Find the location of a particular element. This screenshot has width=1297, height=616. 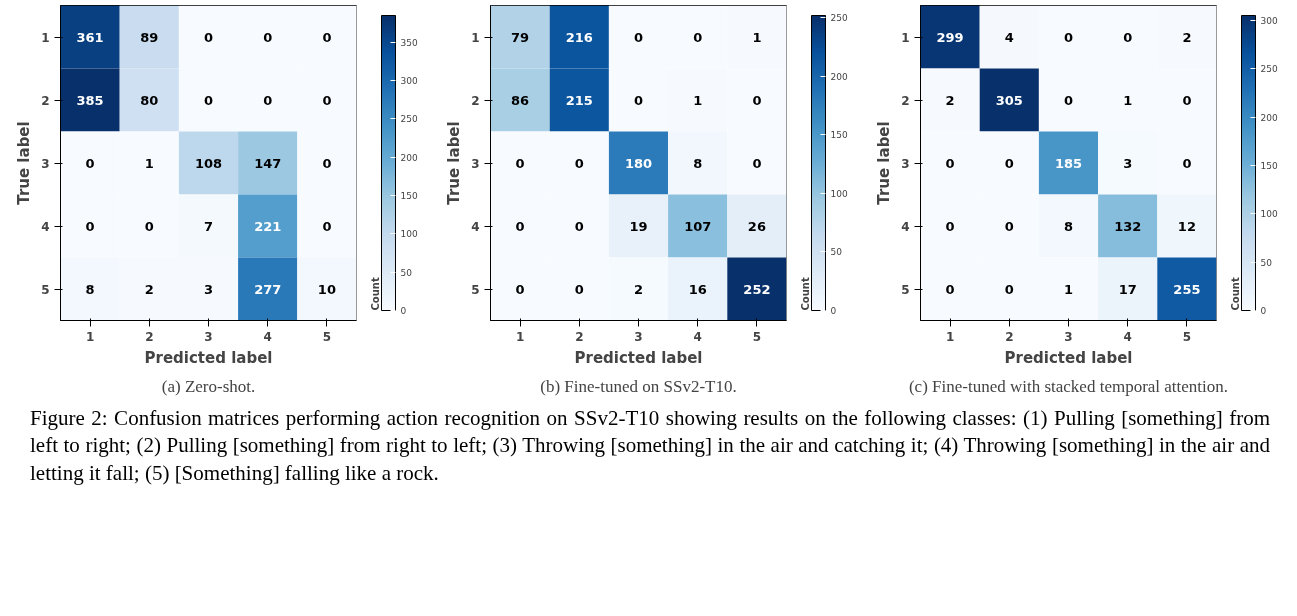

data-label: 10 is located at coordinates (326, 289).